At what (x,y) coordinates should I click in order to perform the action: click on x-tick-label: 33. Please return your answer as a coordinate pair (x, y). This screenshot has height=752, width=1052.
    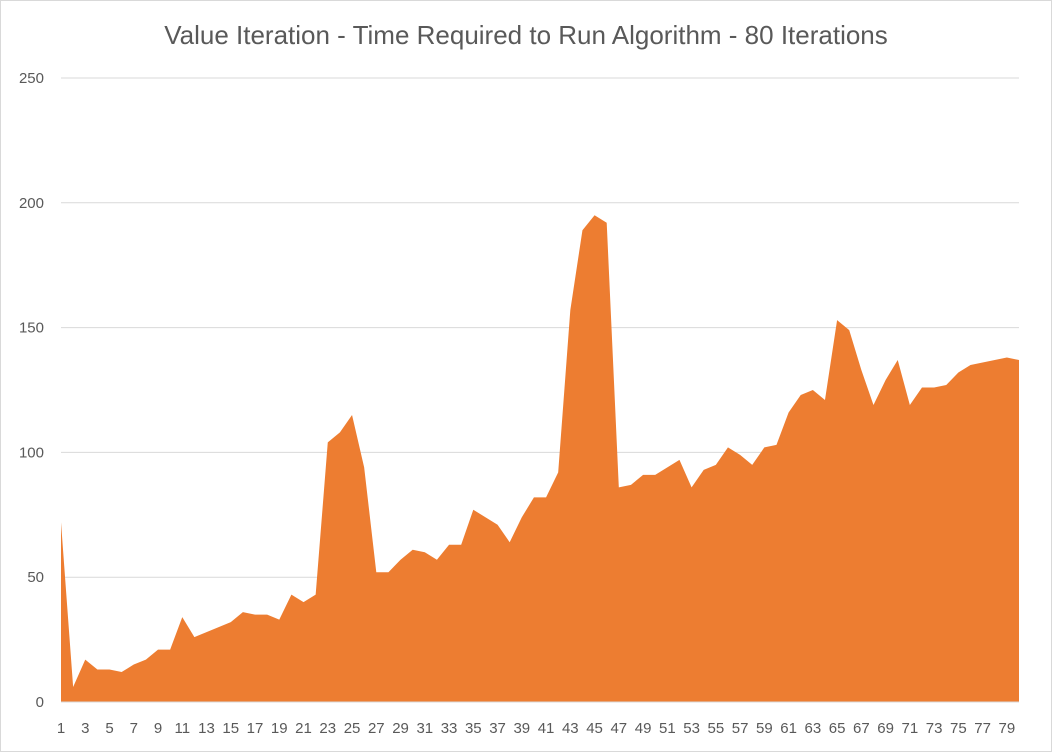
    Looking at the image, I should click on (449, 728).